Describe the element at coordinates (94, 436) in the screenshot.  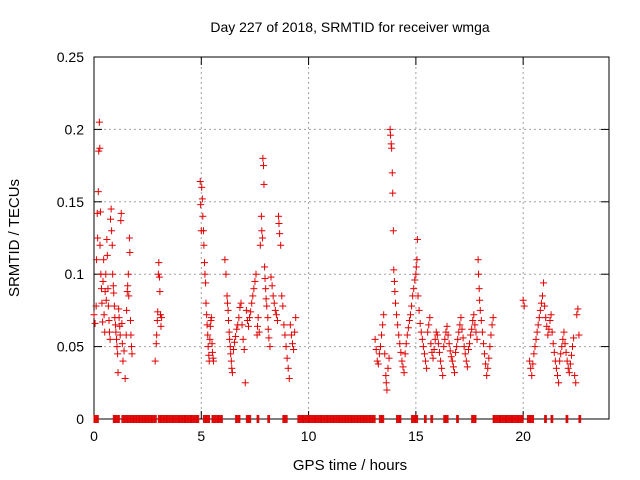
I see `x-tick-label: 0` at that location.